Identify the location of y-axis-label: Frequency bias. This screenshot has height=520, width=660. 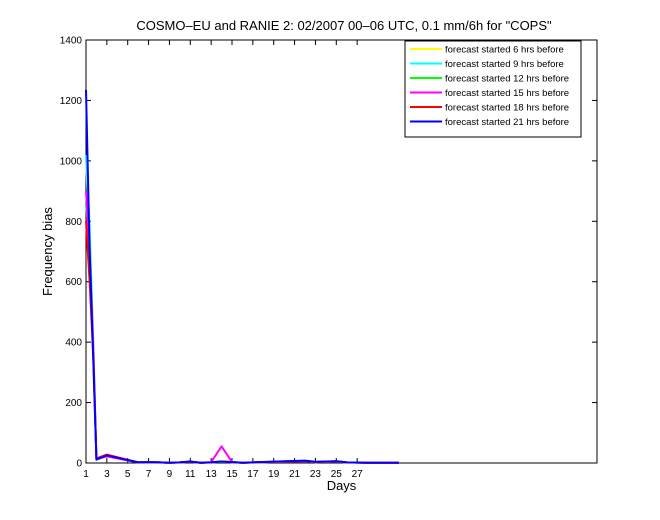
(47, 251).